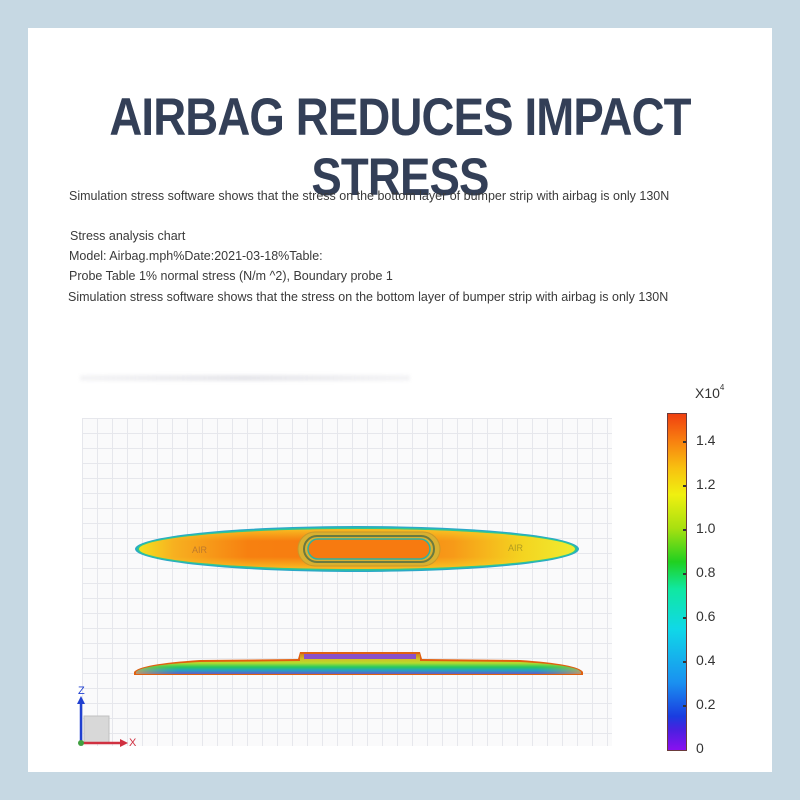 The image size is (800, 800). What do you see at coordinates (700, 748) in the screenshot?
I see `colorbar-tick: 0` at bounding box center [700, 748].